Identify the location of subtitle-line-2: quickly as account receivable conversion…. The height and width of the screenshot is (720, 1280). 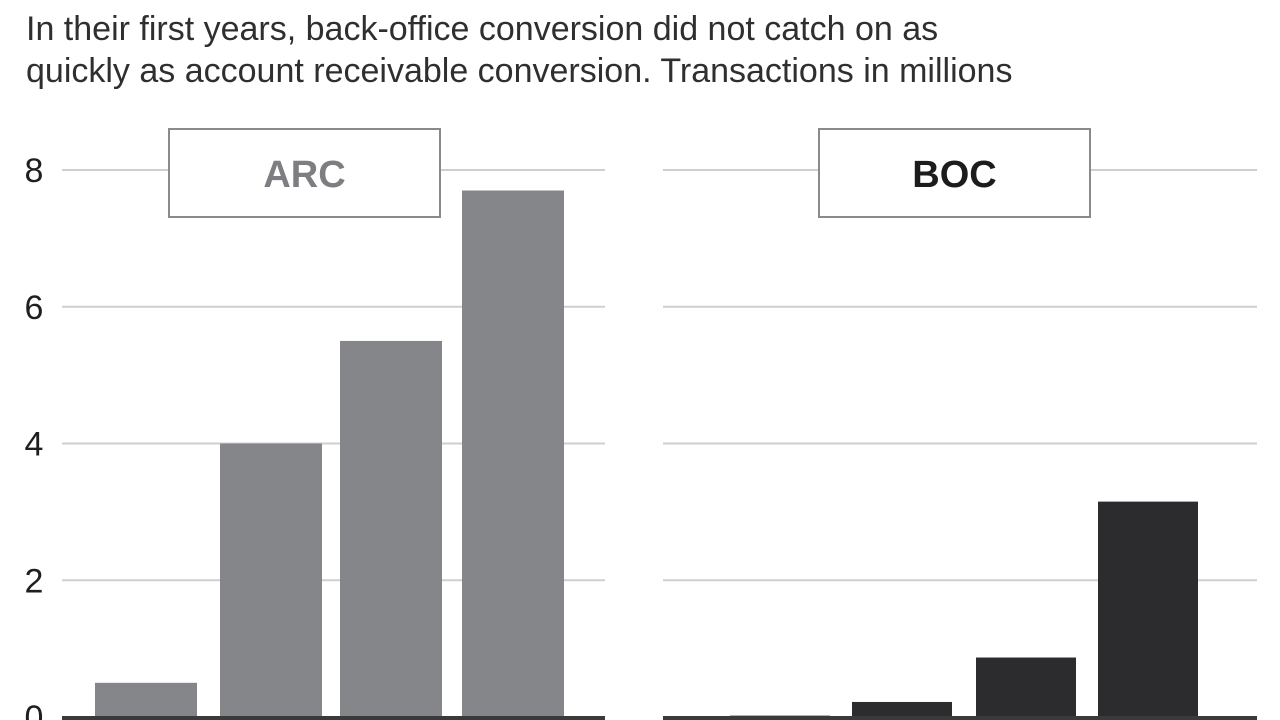
(519, 71).